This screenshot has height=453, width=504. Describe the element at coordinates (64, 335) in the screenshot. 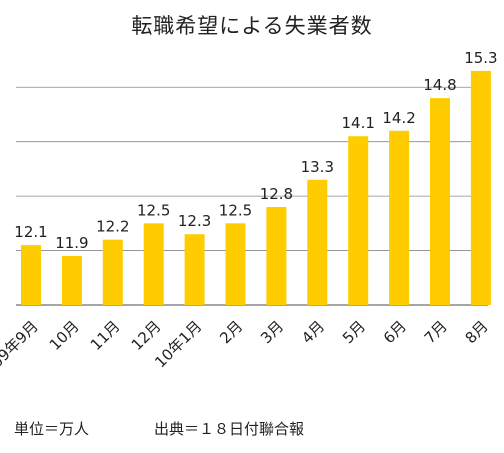

I see `x-tick-label: 10月` at that location.